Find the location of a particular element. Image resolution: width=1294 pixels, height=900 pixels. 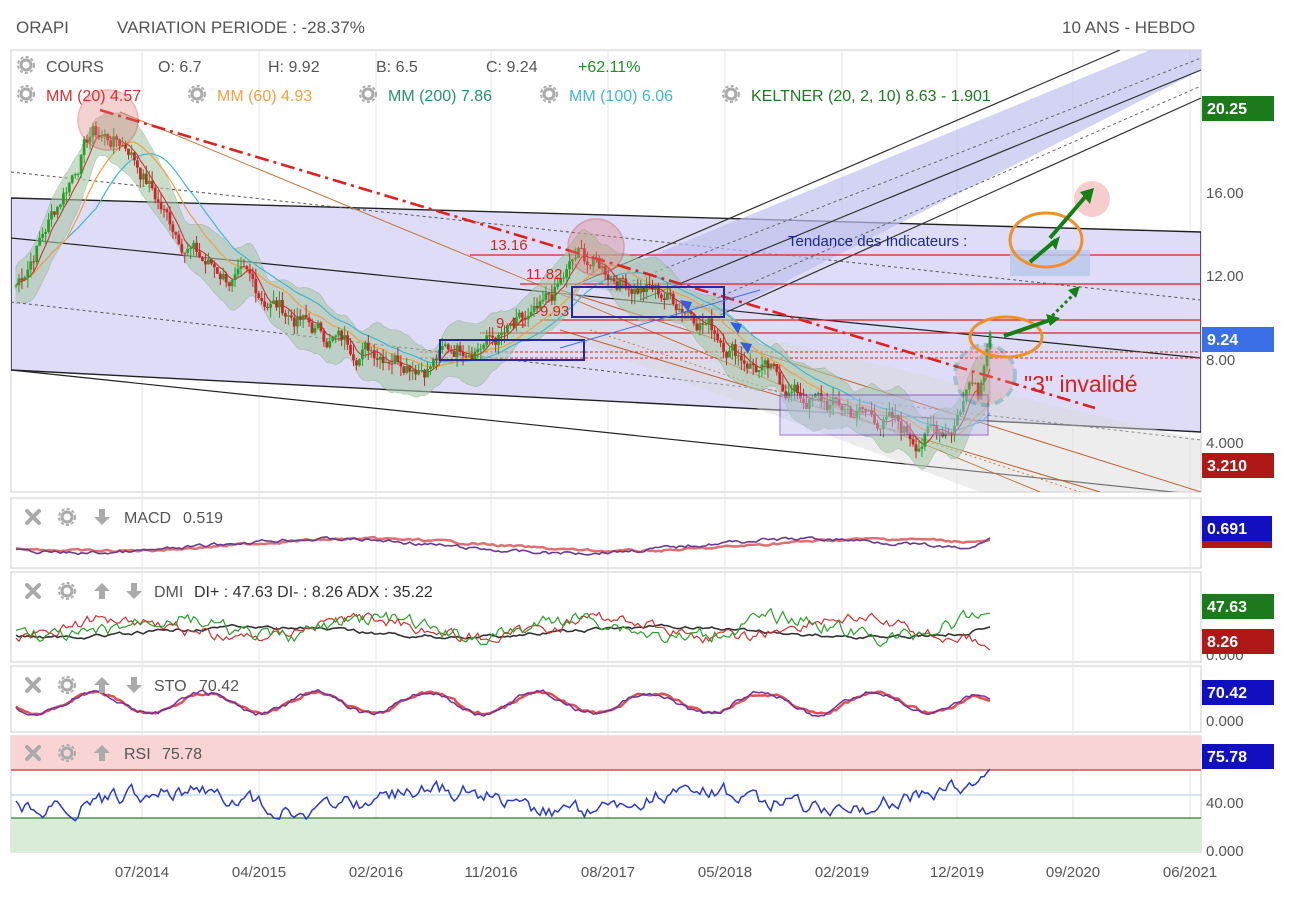

rsi-tick-40: 40.00 is located at coordinates (1225, 803).